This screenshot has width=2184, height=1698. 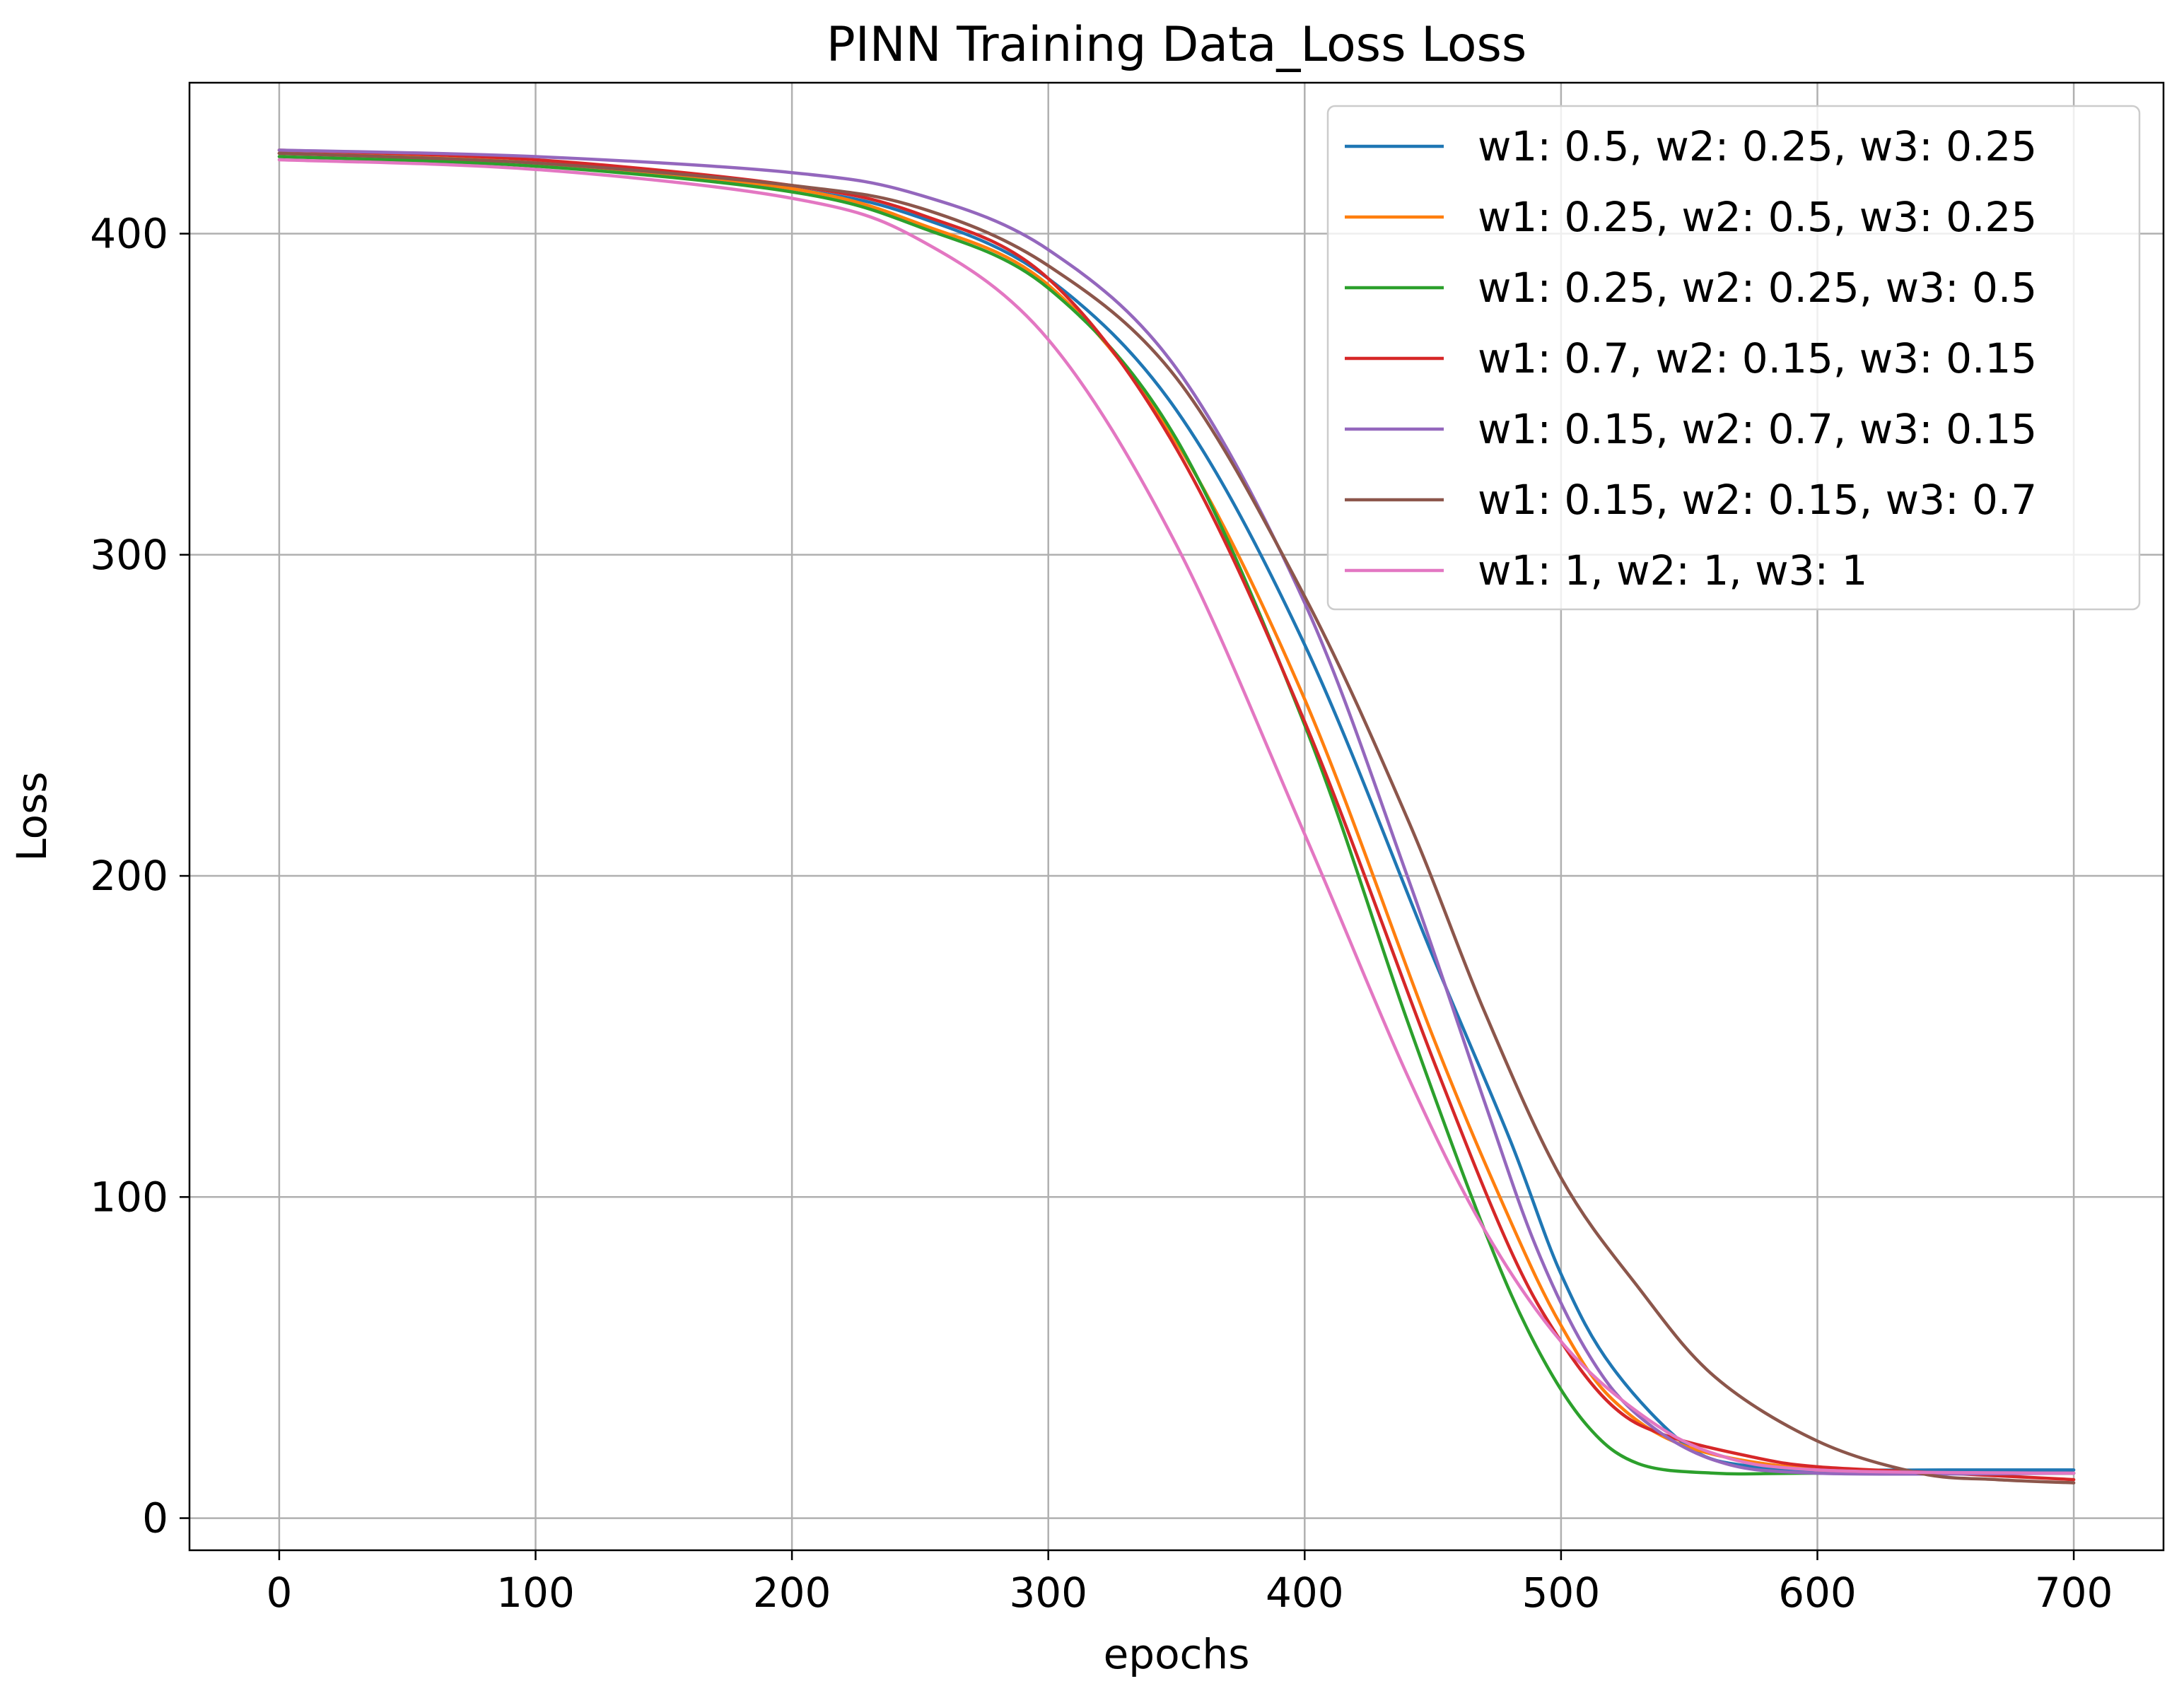 I want to click on legend-label: w1: 0.25, w2: 0.25, w3: 0.5, so click(x=1758, y=288).